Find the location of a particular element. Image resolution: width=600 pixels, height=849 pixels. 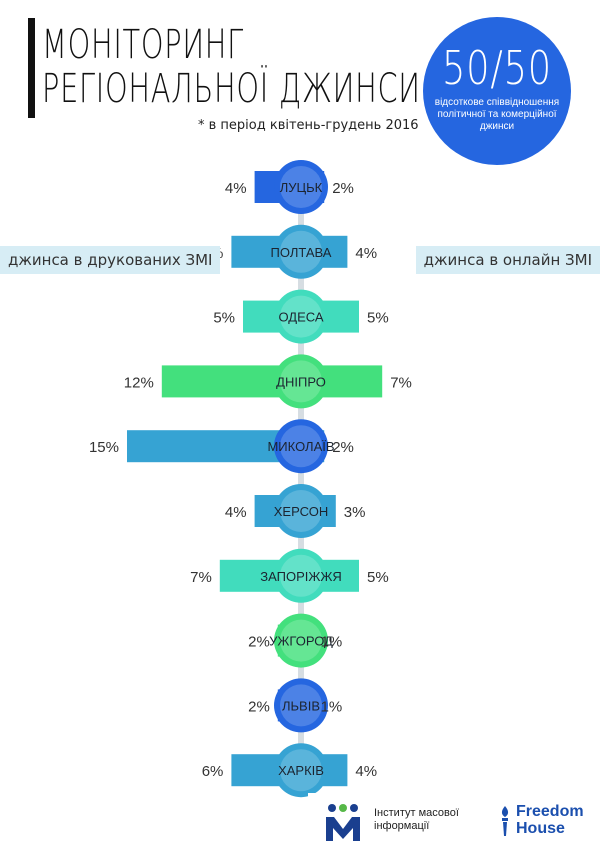

value-online-6: 5% is located at coordinates (378, 577).